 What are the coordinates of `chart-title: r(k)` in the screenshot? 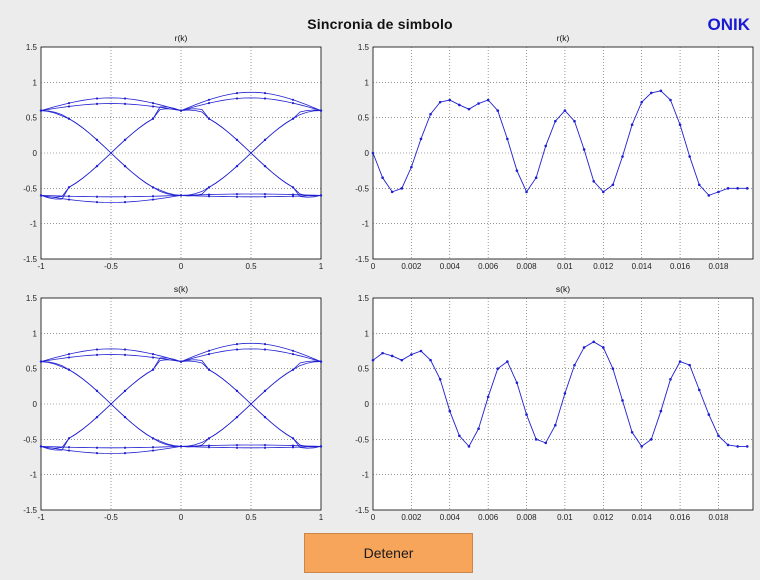 It's located at (181, 38).